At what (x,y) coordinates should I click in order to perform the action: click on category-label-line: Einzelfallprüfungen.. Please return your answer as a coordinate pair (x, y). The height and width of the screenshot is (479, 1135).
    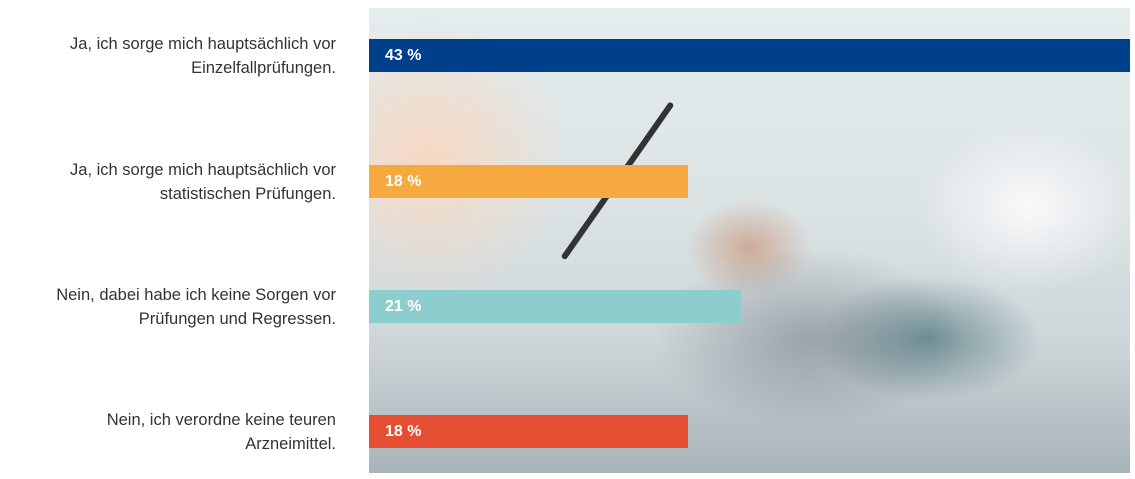
    Looking at the image, I should click on (263, 68).